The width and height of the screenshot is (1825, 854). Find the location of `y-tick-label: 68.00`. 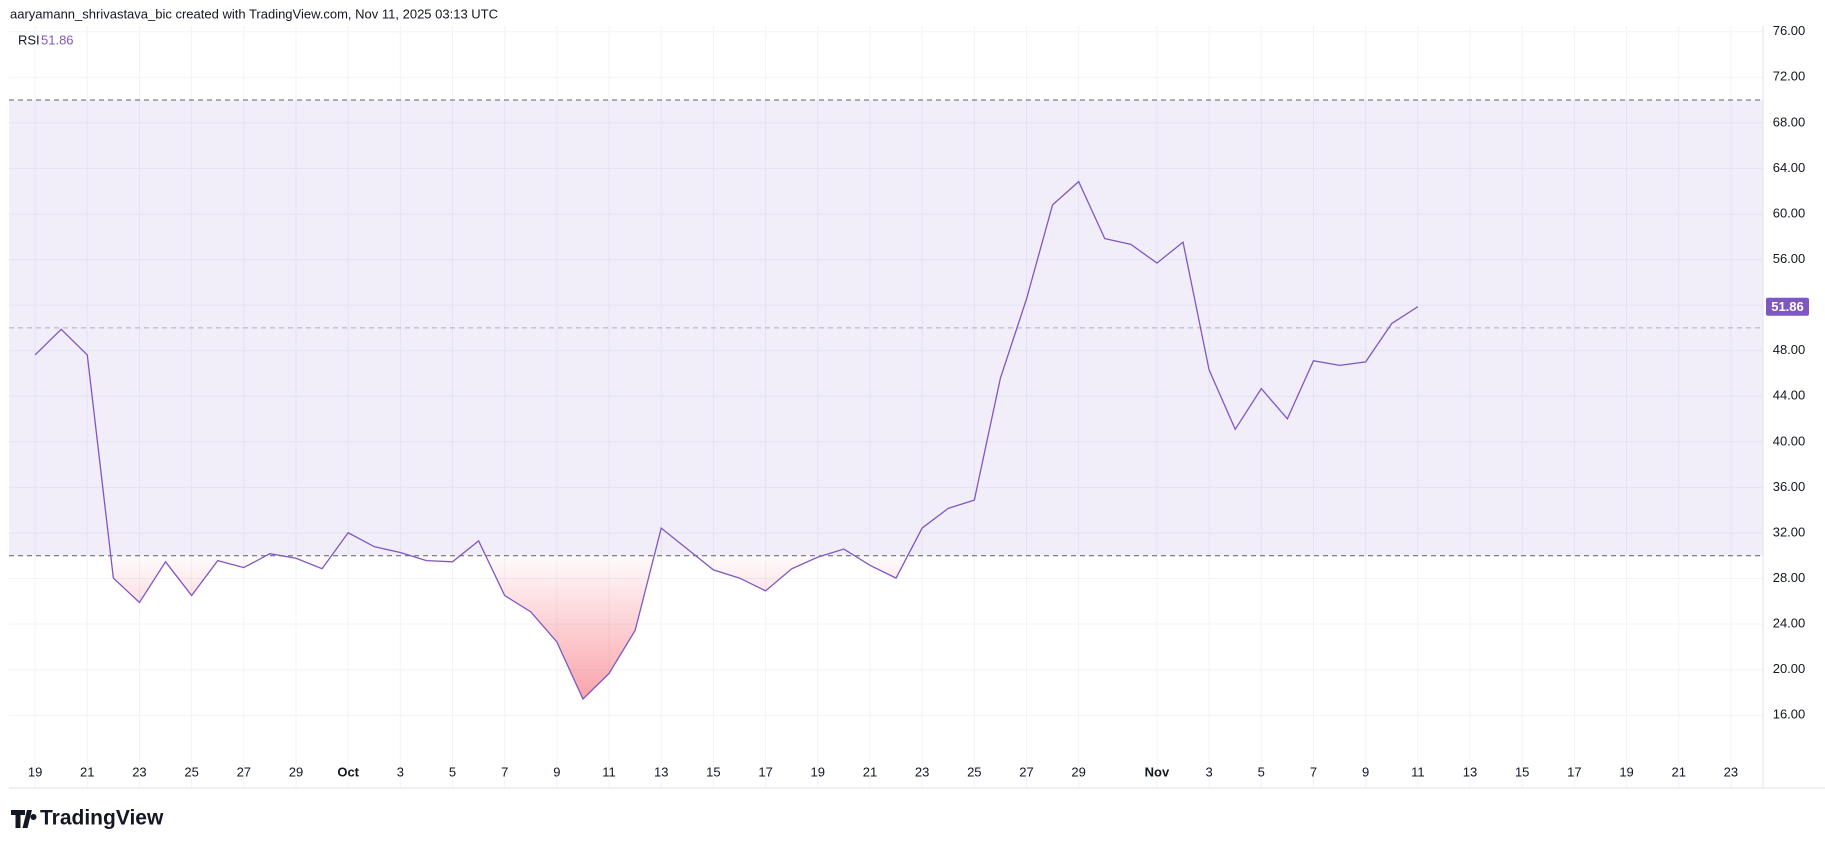

y-tick-label: 68.00 is located at coordinates (1789, 121).